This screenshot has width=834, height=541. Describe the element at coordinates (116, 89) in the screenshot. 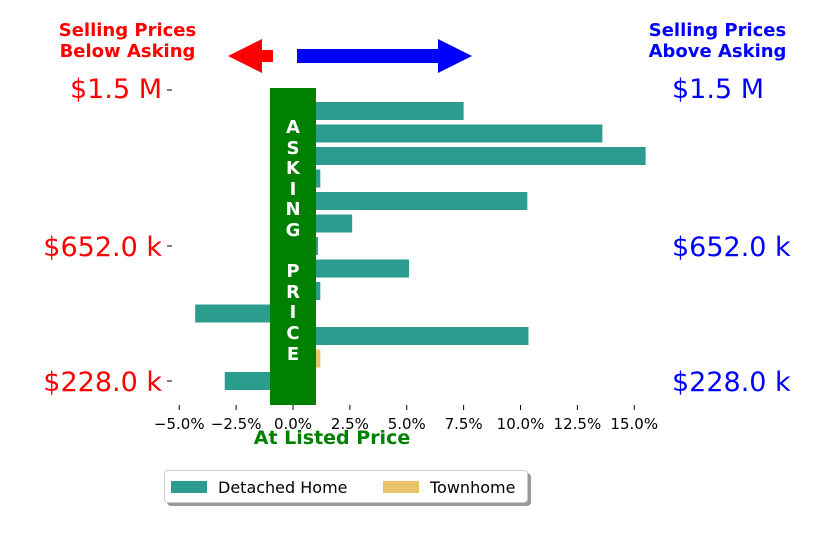

I see `price-label-left-top: $1.5 M` at that location.